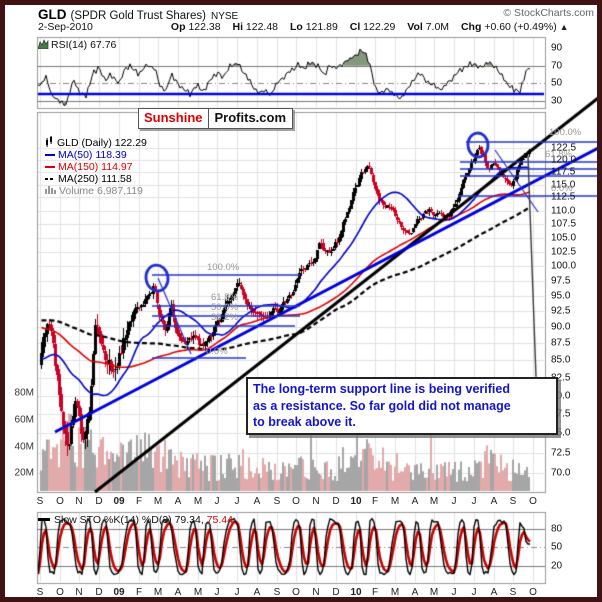 The image size is (602, 602). What do you see at coordinates (250, 117) in the screenshot?
I see `watermark-brand-black: Profits.com` at bounding box center [250, 117].